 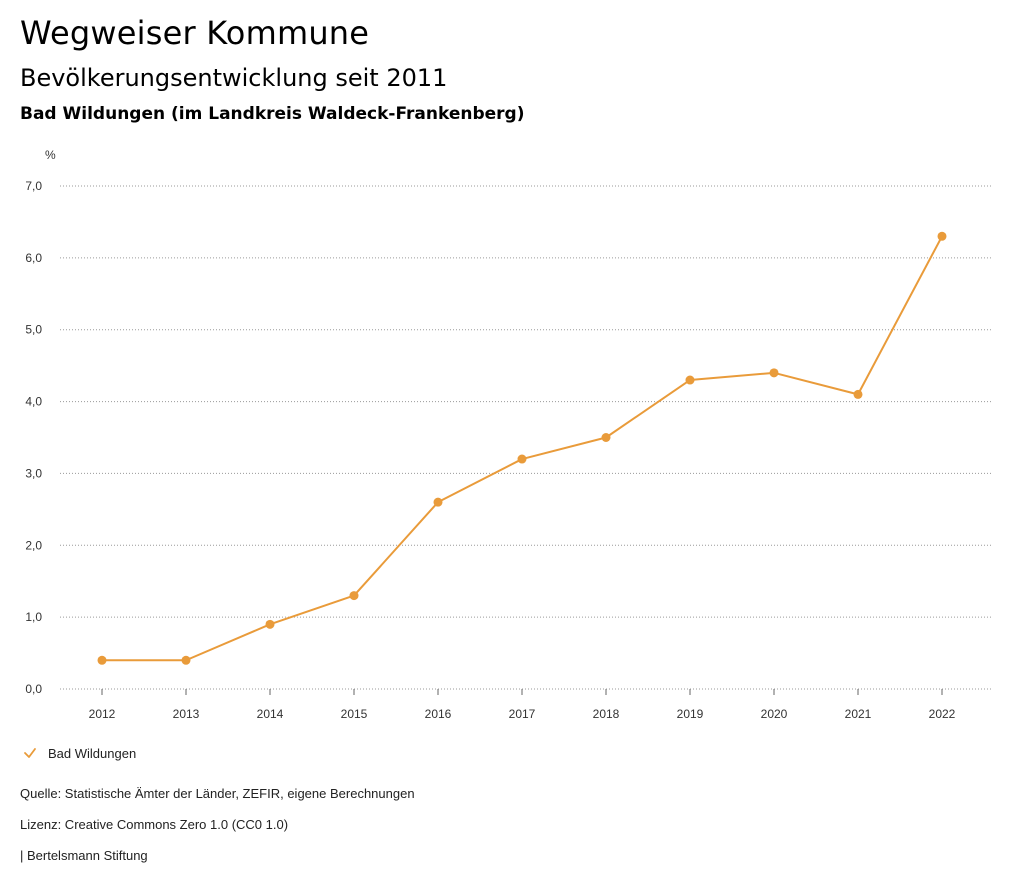 What do you see at coordinates (33, 689) in the screenshot?
I see `y-tick-label: 0,0` at bounding box center [33, 689].